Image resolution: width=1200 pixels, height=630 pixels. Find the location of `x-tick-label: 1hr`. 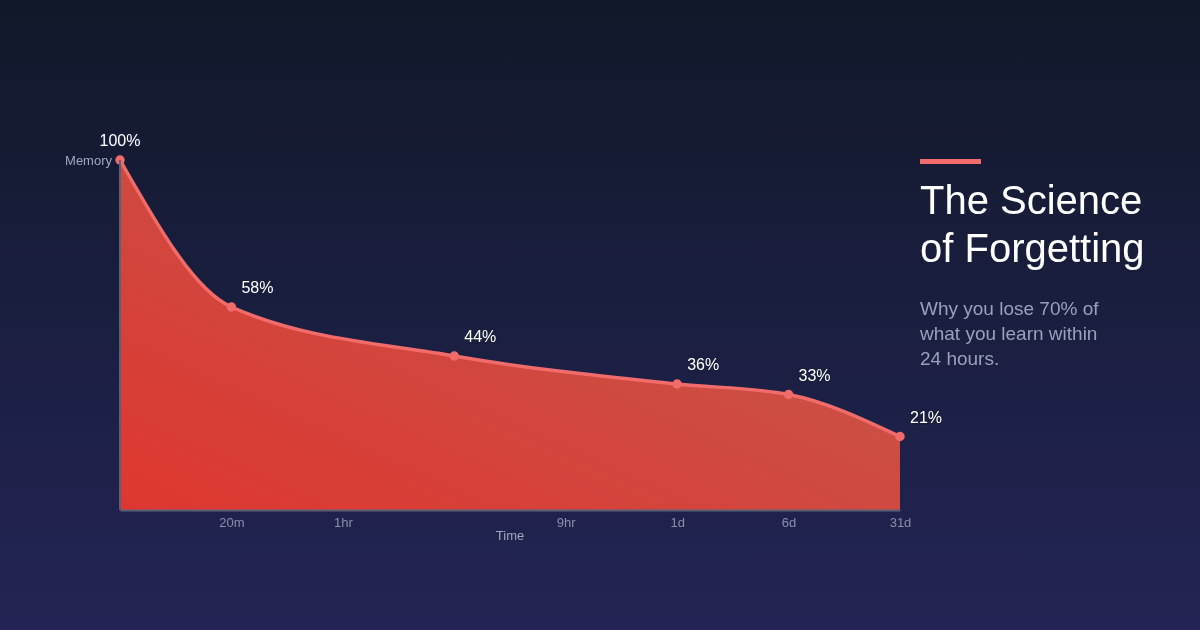

x-tick-label: 1hr is located at coordinates (343, 523).